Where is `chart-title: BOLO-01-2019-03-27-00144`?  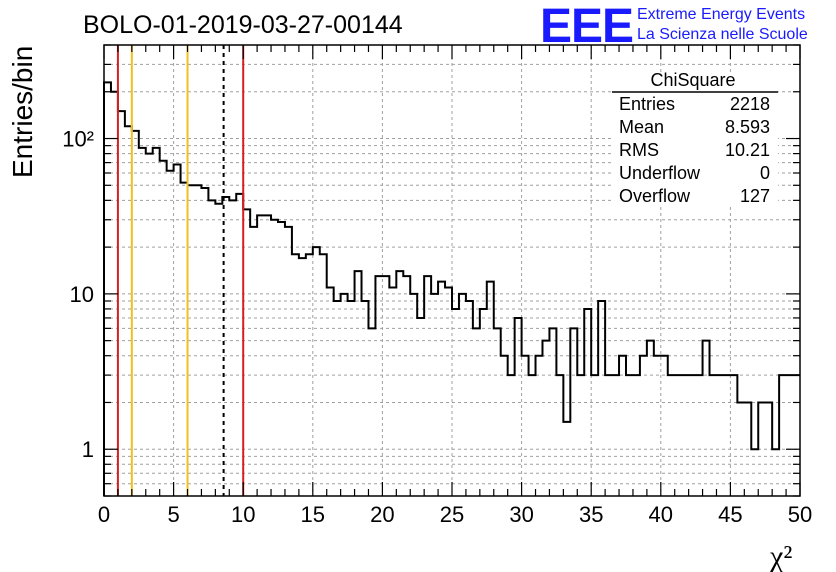
chart-title: BOLO-01-2019-03-27-00144 is located at coordinates (243, 25).